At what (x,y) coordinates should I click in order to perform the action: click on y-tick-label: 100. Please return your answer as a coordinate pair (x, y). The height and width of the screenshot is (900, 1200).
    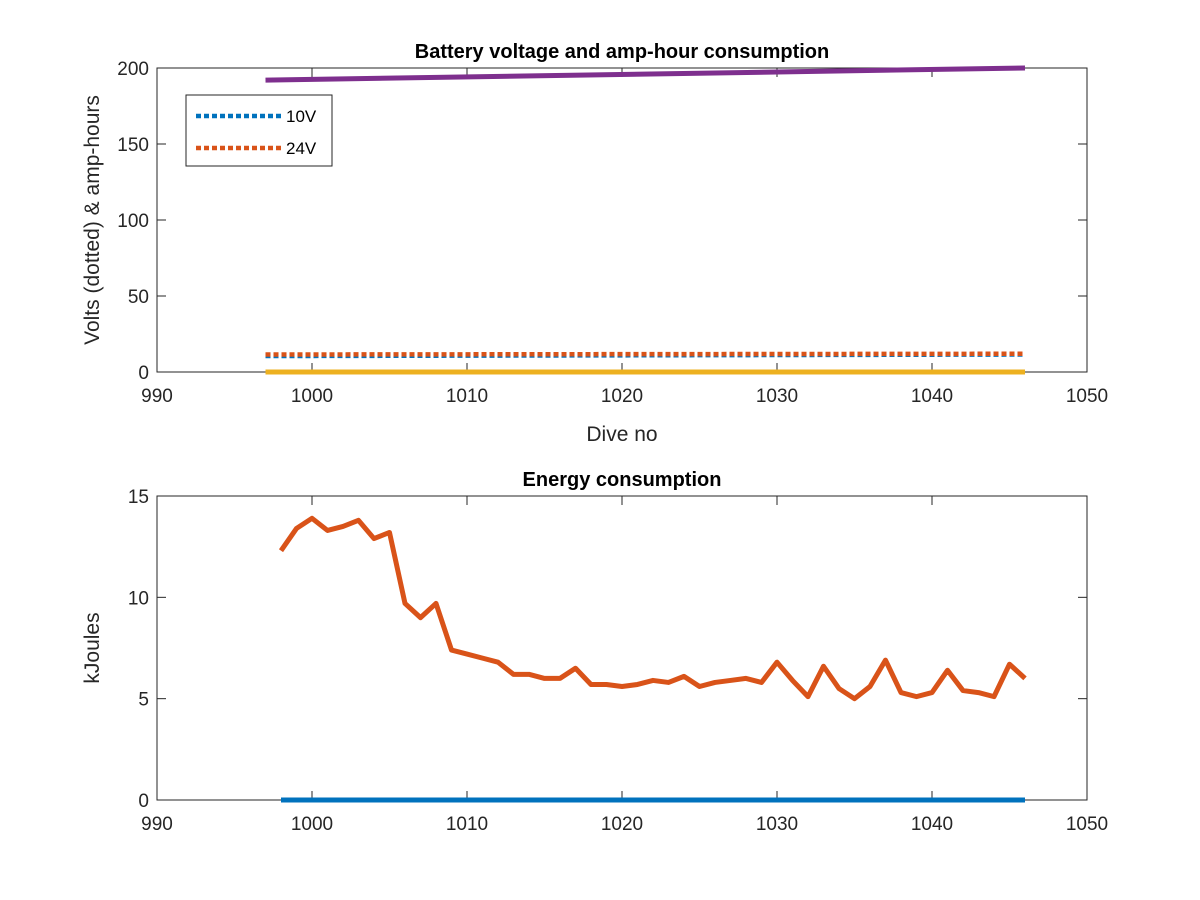
    Looking at the image, I should click on (133, 221).